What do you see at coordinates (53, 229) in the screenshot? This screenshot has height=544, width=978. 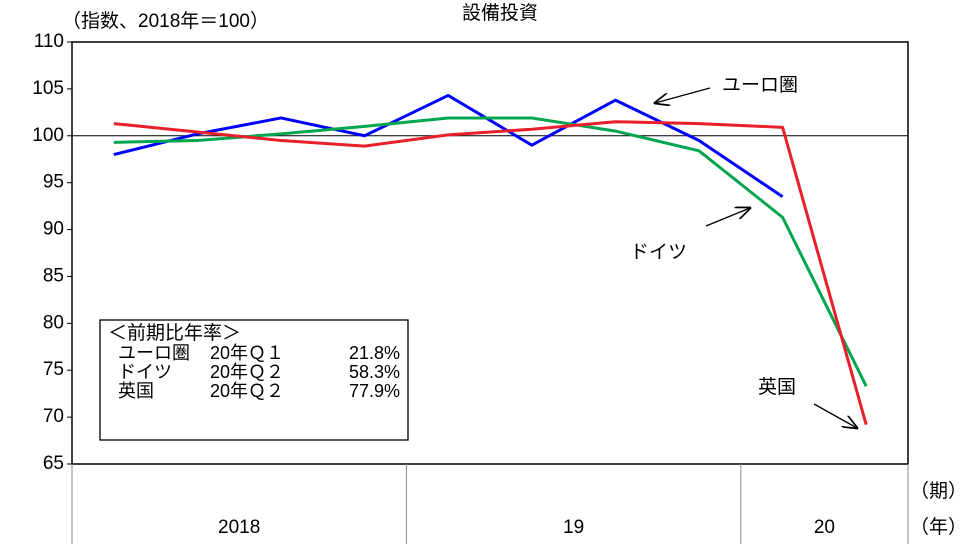 I see `y-tick-label: 90` at bounding box center [53, 229].